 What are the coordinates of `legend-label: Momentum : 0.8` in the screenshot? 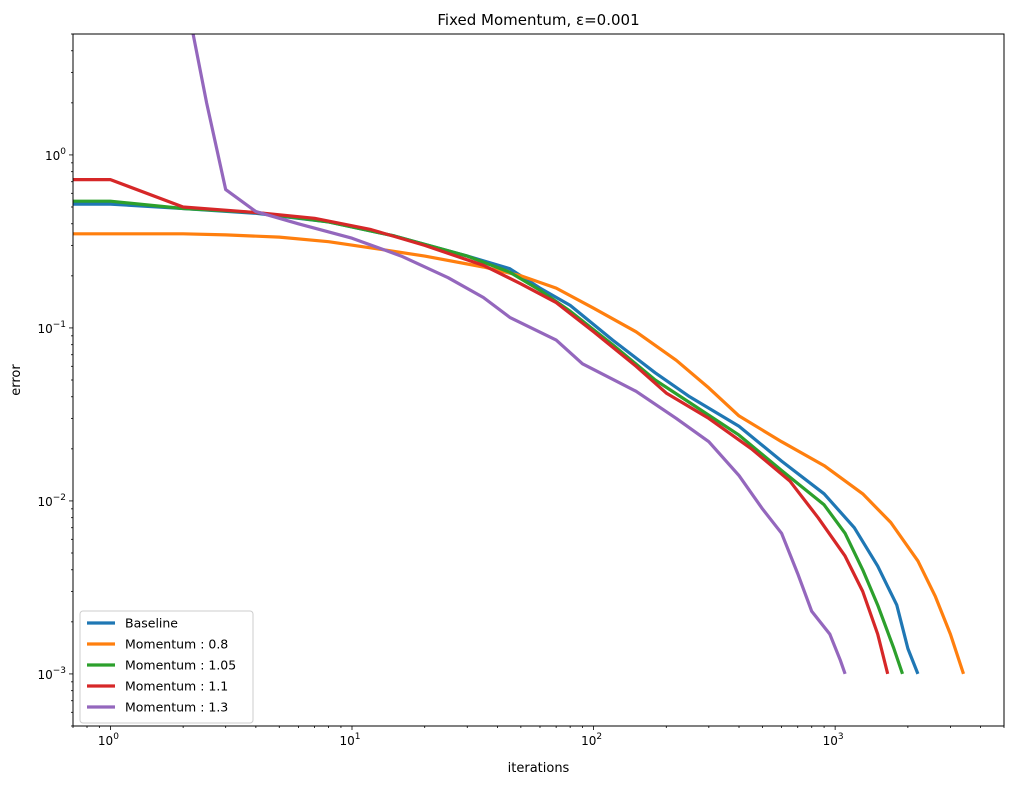 It's located at (176, 644).